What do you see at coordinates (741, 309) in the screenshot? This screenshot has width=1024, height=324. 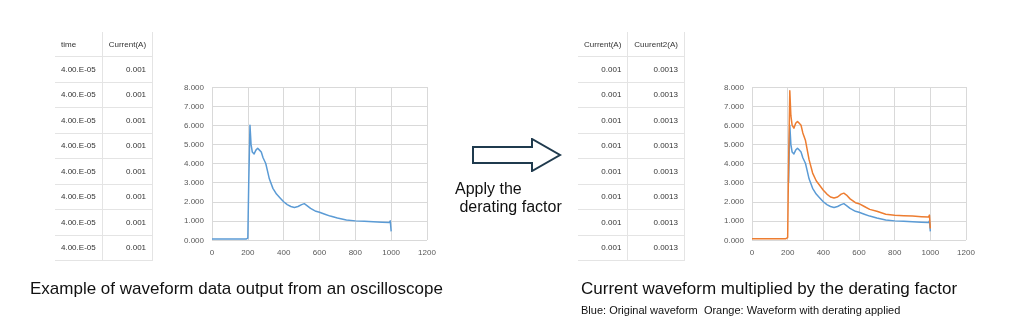 I see `text: Blue: Original waveform Orange: Waveform with derating applied` at bounding box center [741, 309].